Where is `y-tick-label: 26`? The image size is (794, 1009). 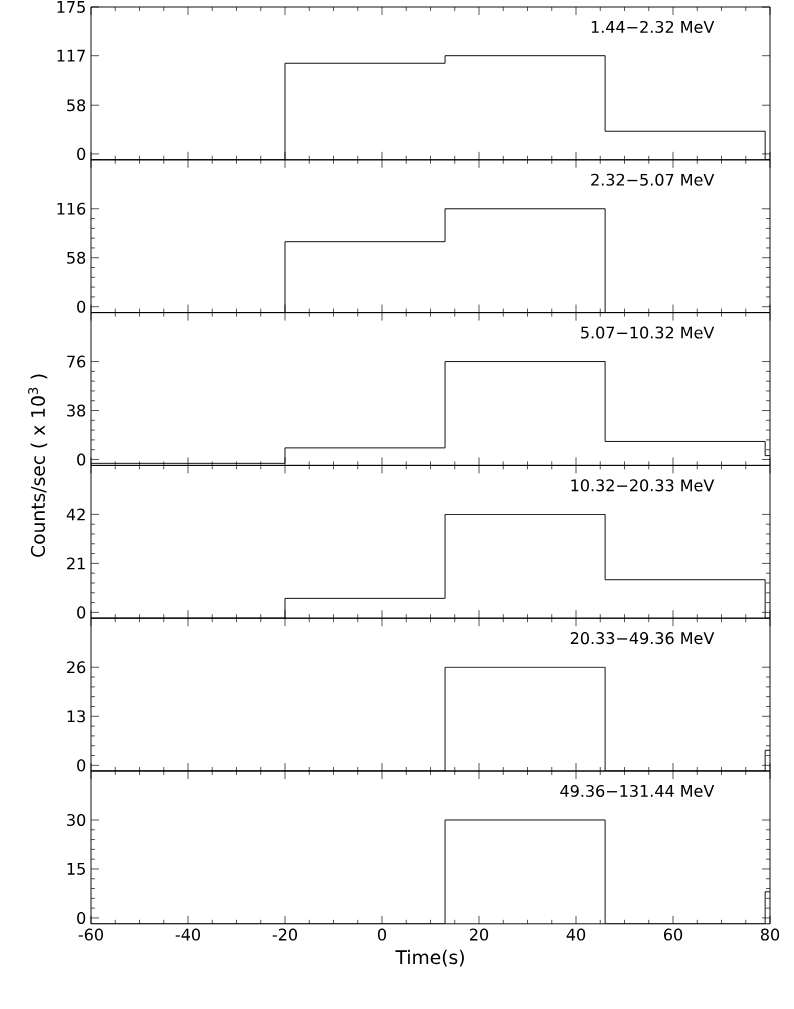 y-tick-label: 26 is located at coordinates (76, 667).